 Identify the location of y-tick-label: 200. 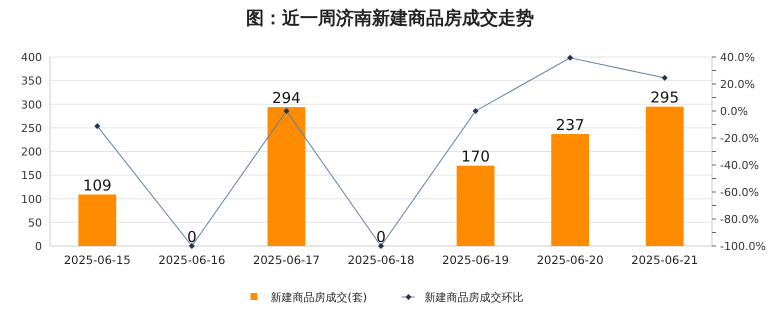
(31, 152).